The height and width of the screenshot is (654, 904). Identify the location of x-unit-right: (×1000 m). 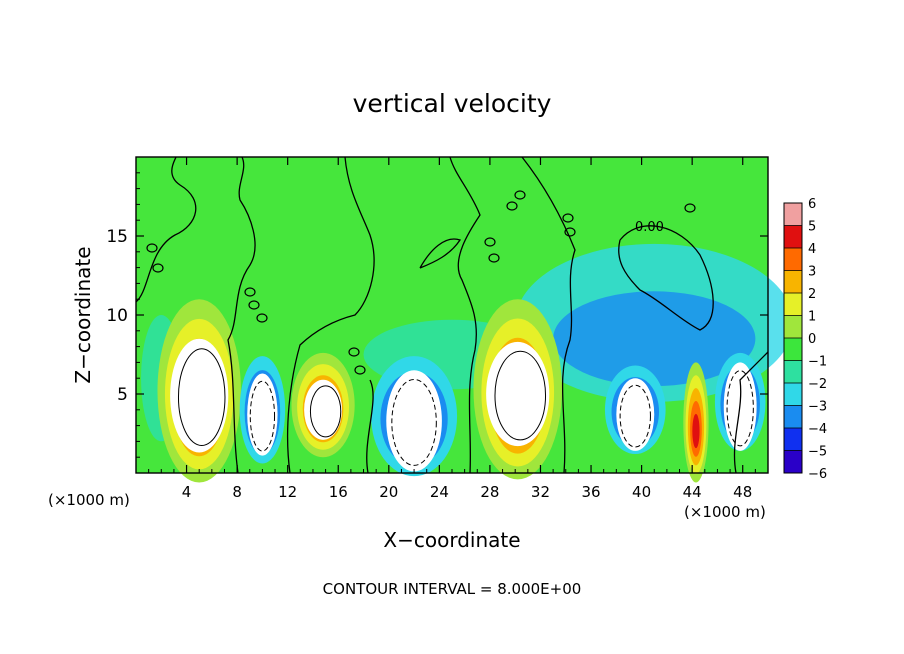
(725, 512).